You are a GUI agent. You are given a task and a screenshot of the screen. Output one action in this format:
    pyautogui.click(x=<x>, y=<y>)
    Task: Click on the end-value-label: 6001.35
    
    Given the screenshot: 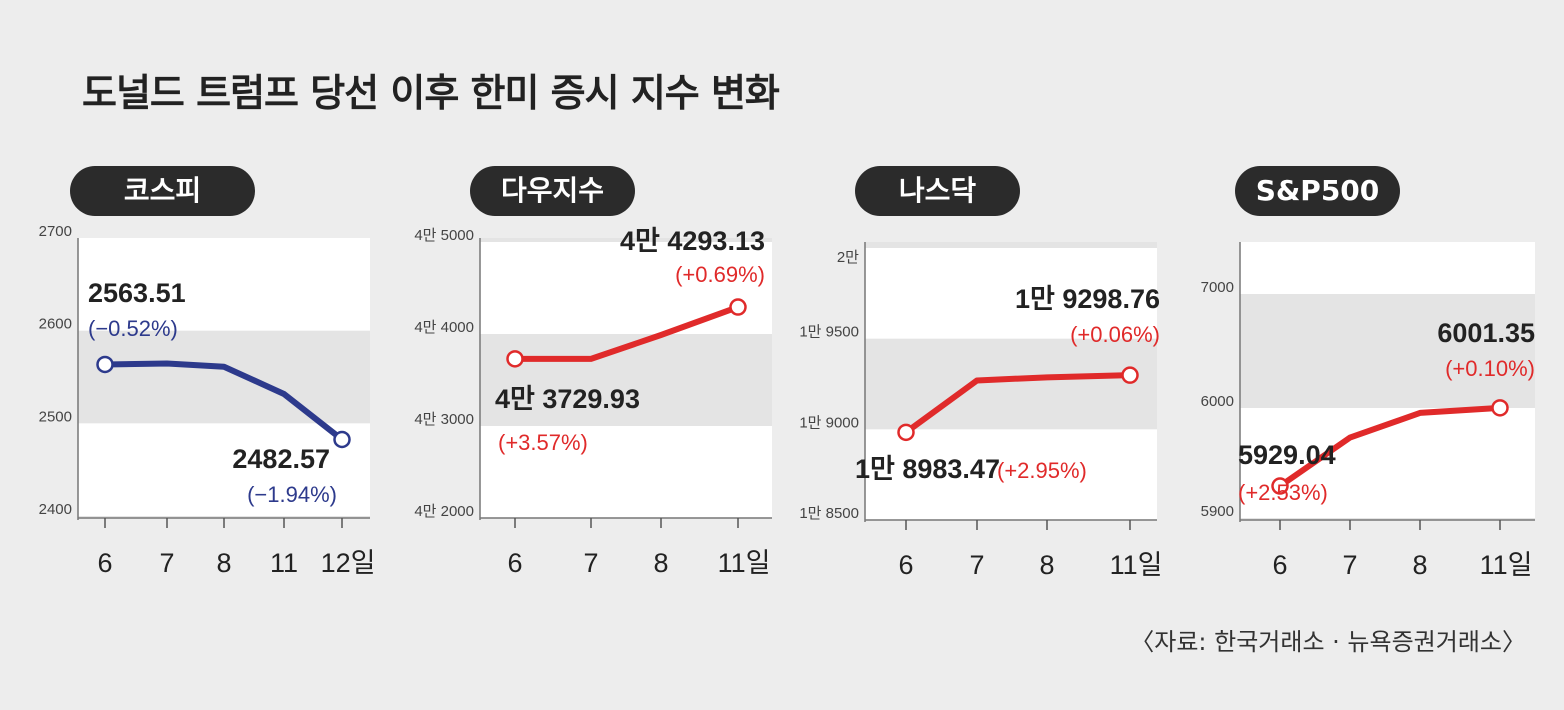 What is the action you would take?
    pyautogui.click(x=1486, y=333)
    